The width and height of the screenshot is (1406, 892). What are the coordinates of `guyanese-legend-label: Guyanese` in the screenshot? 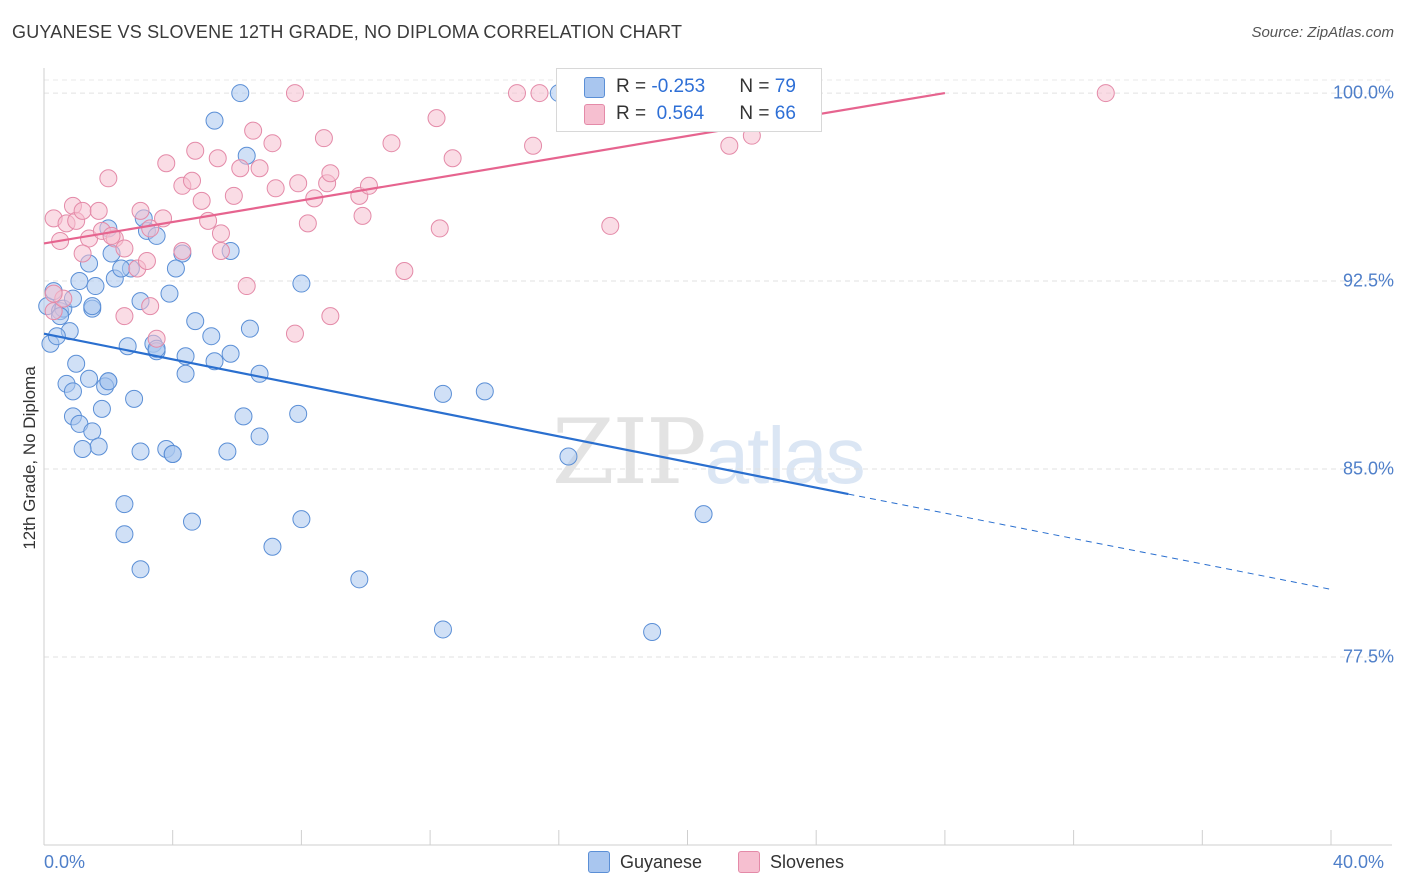 It's located at (661, 861).